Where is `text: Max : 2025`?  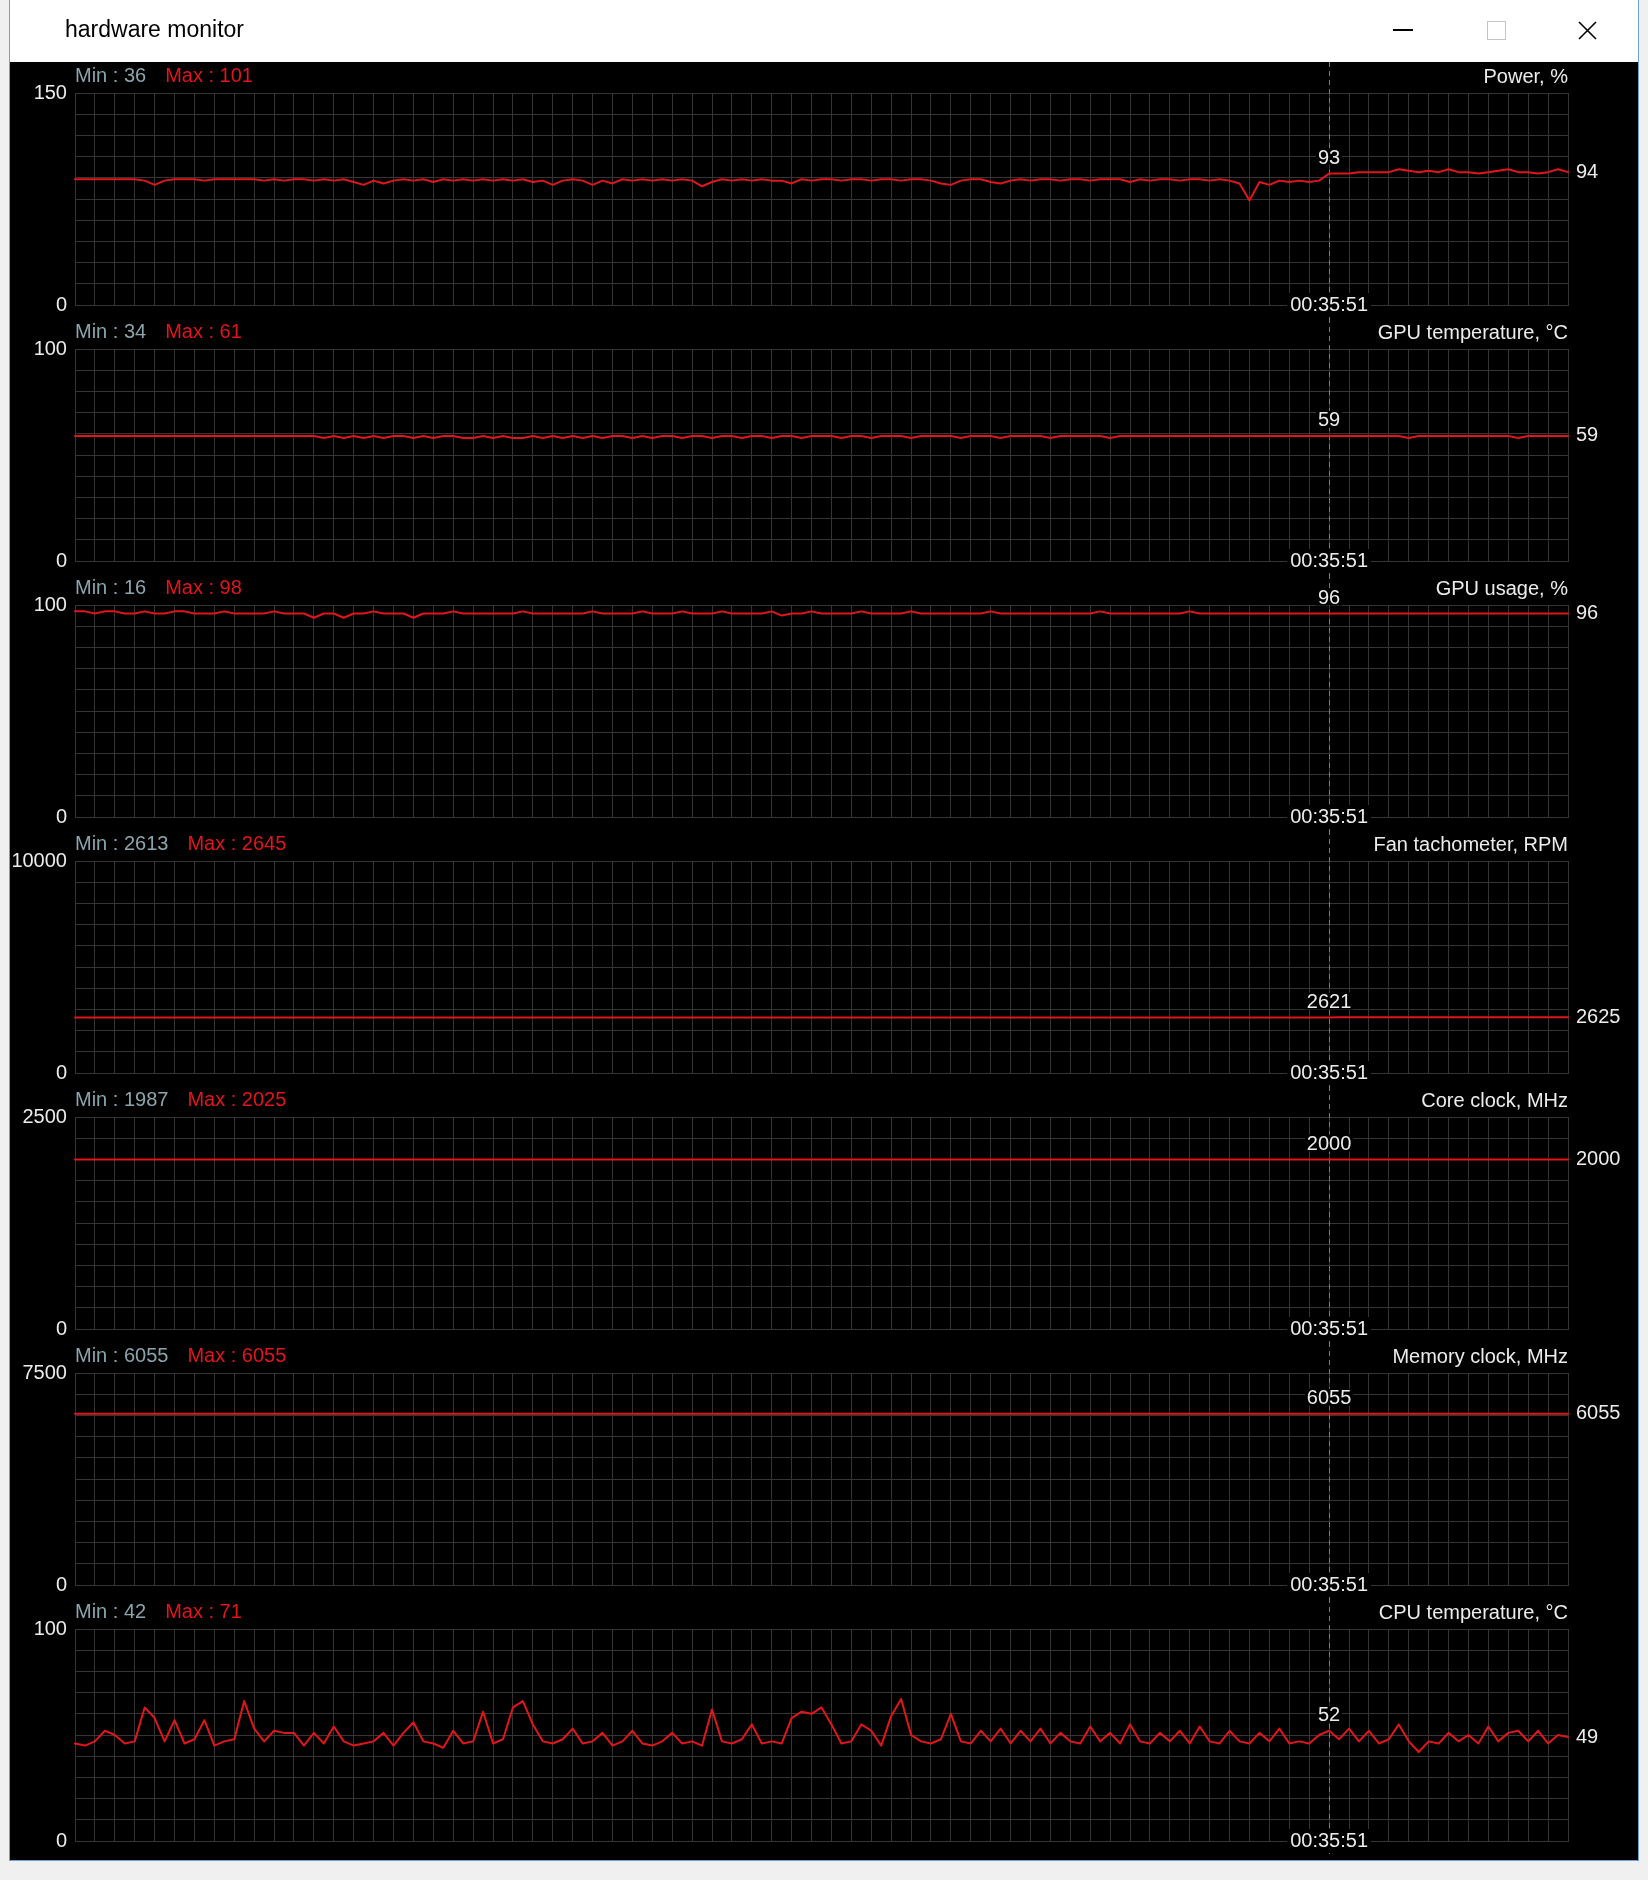
text: Max : 2025 is located at coordinates (237, 1098).